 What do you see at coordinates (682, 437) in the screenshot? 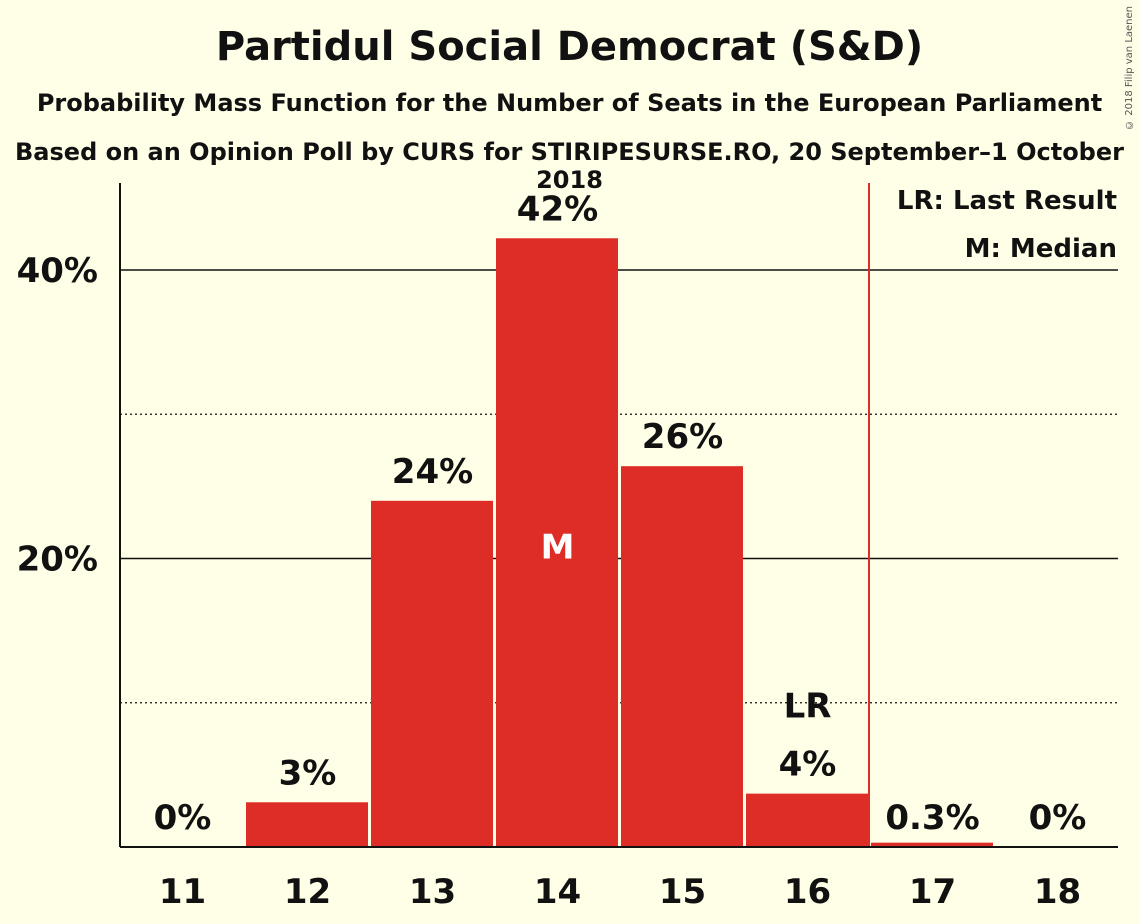
I see `value-label-seat-15: 26%` at bounding box center [682, 437].